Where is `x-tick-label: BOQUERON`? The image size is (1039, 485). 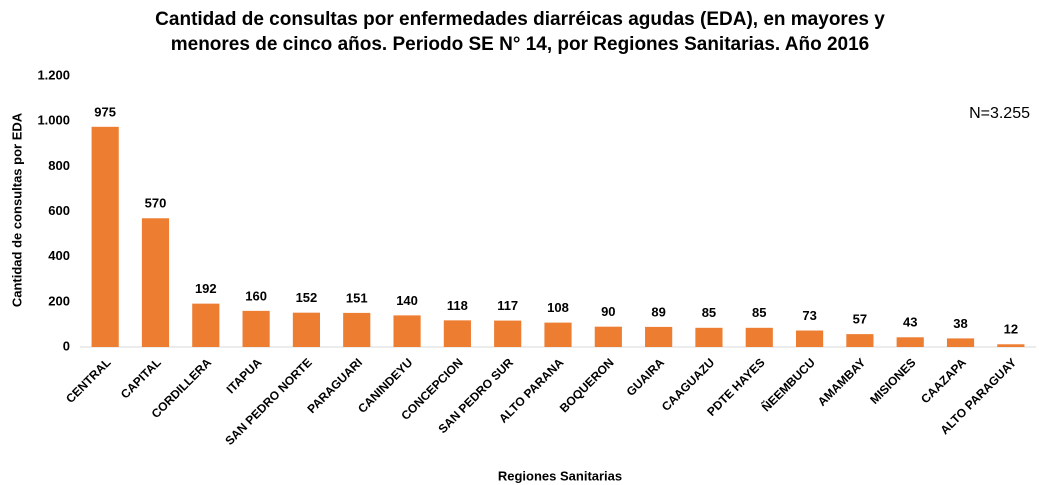 x-tick-label: BOQUERON is located at coordinates (587, 385).